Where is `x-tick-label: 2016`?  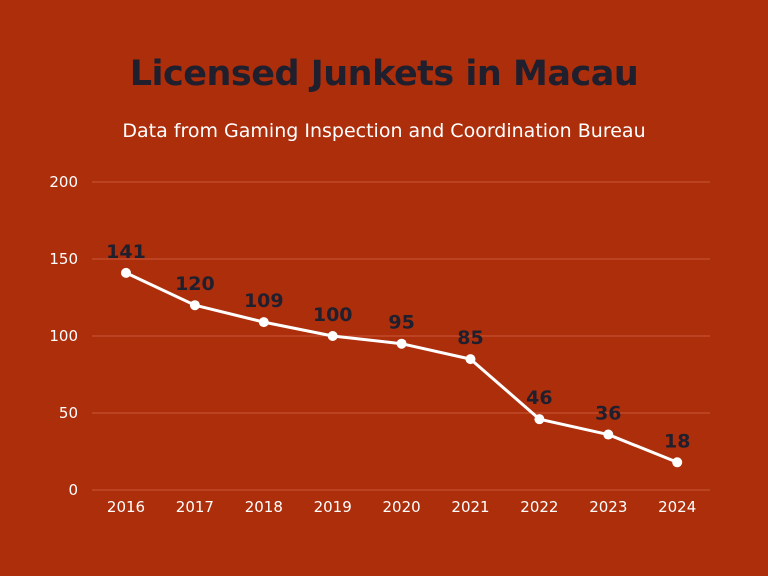
x-tick-label: 2016 is located at coordinates (126, 507).